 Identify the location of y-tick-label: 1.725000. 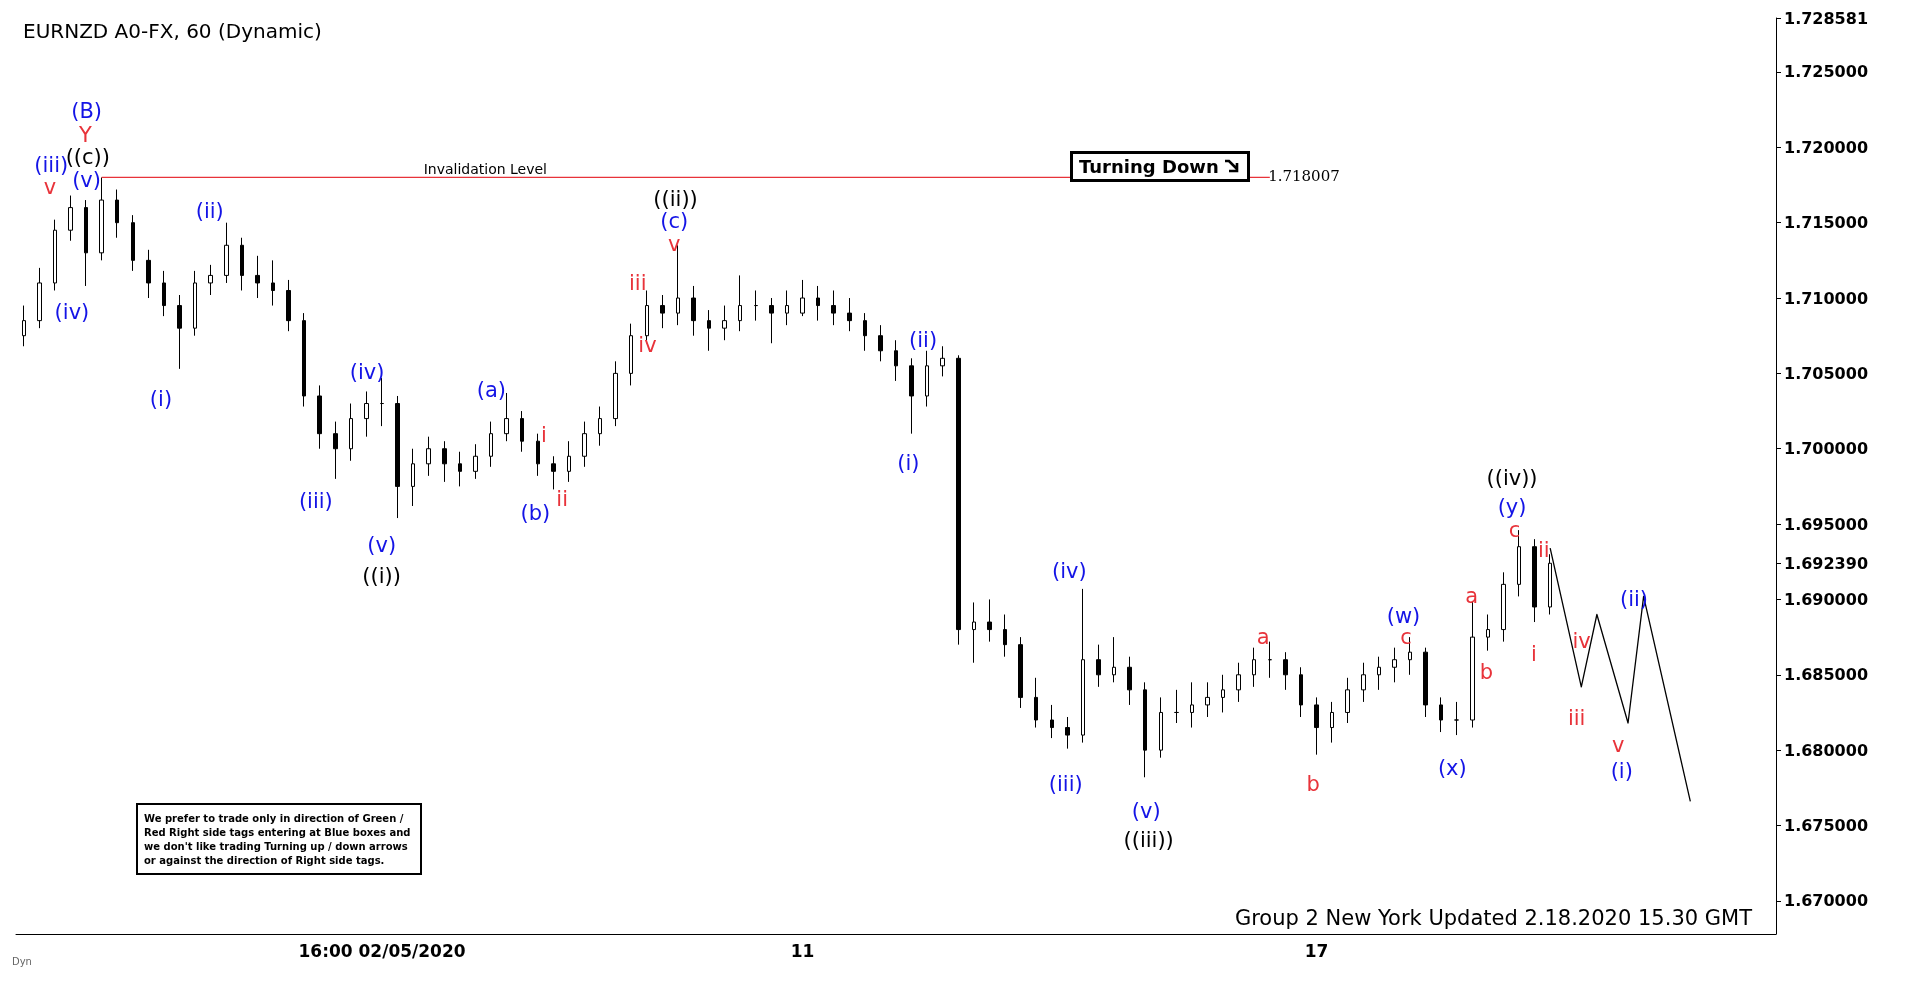
(1826, 72).